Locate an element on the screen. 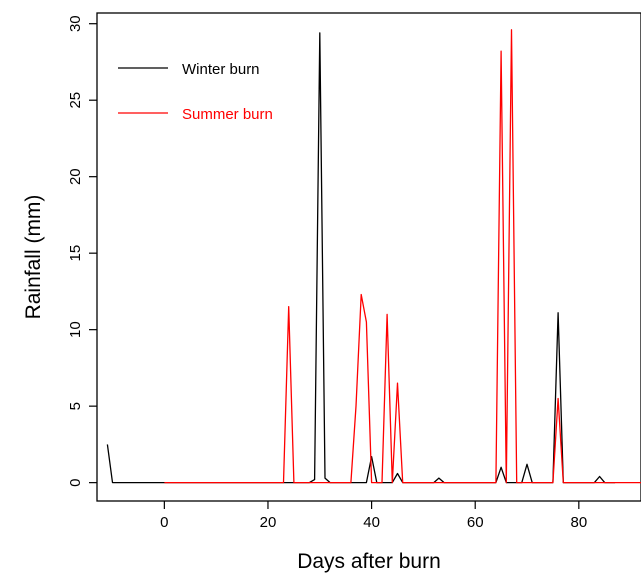 Image resolution: width=641 pixels, height=578 pixels. x-axis-label: Days after burn is located at coordinates (369, 561).